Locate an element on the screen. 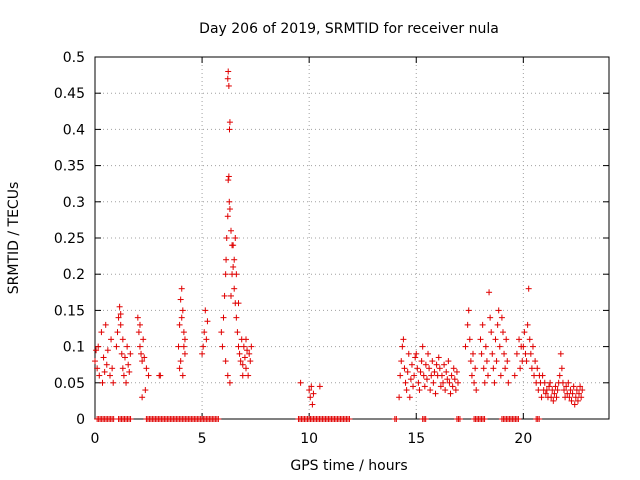 The width and height of the screenshot is (640, 480). y-tick-label: 0.25 is located at coordinates (69, 239).